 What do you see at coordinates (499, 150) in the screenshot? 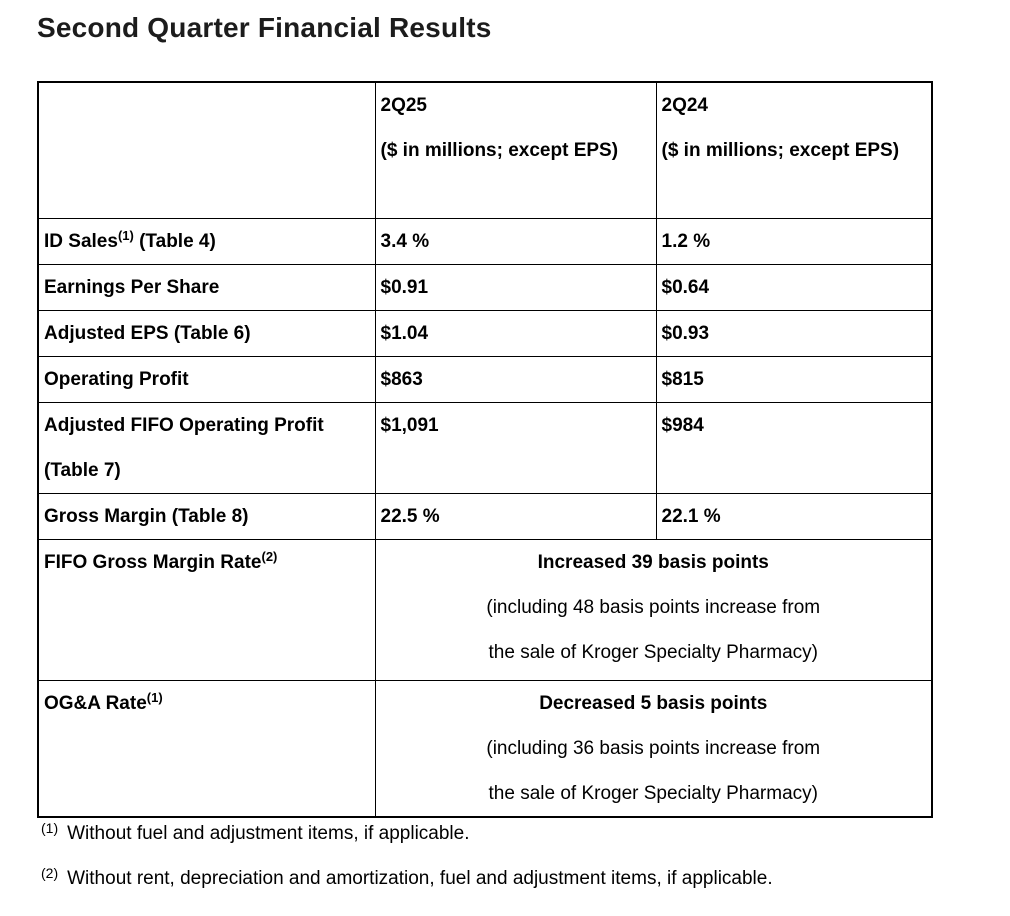
I see `header-2q25-units: ($ in millions; except EPS)` at bounding box center [499, 150].